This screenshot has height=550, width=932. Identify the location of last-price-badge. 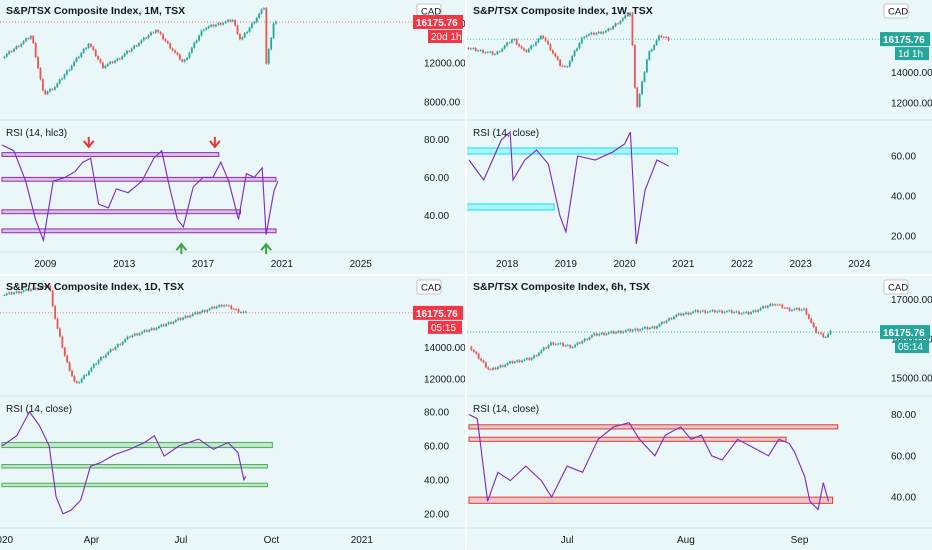
(905, 39).